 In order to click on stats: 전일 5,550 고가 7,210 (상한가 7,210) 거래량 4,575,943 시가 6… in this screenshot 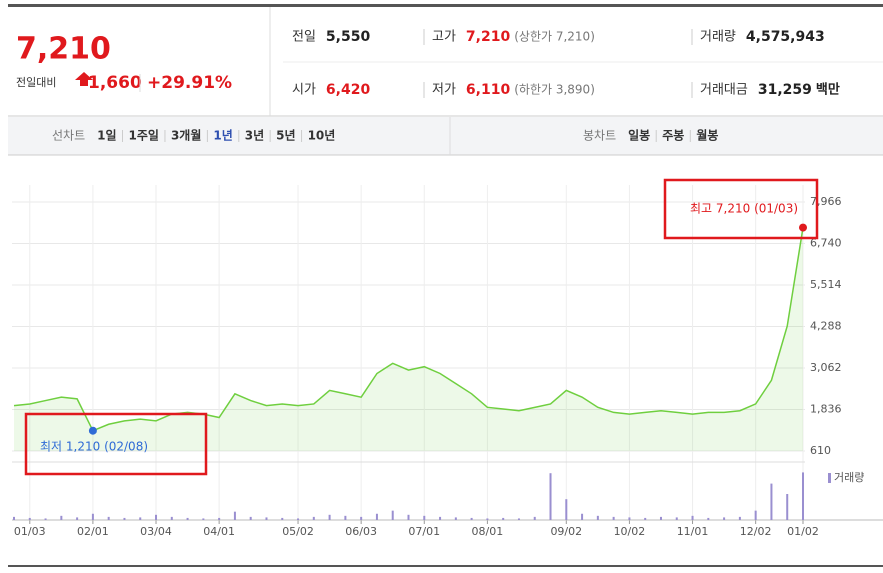, I will do `click(566, 63)`.